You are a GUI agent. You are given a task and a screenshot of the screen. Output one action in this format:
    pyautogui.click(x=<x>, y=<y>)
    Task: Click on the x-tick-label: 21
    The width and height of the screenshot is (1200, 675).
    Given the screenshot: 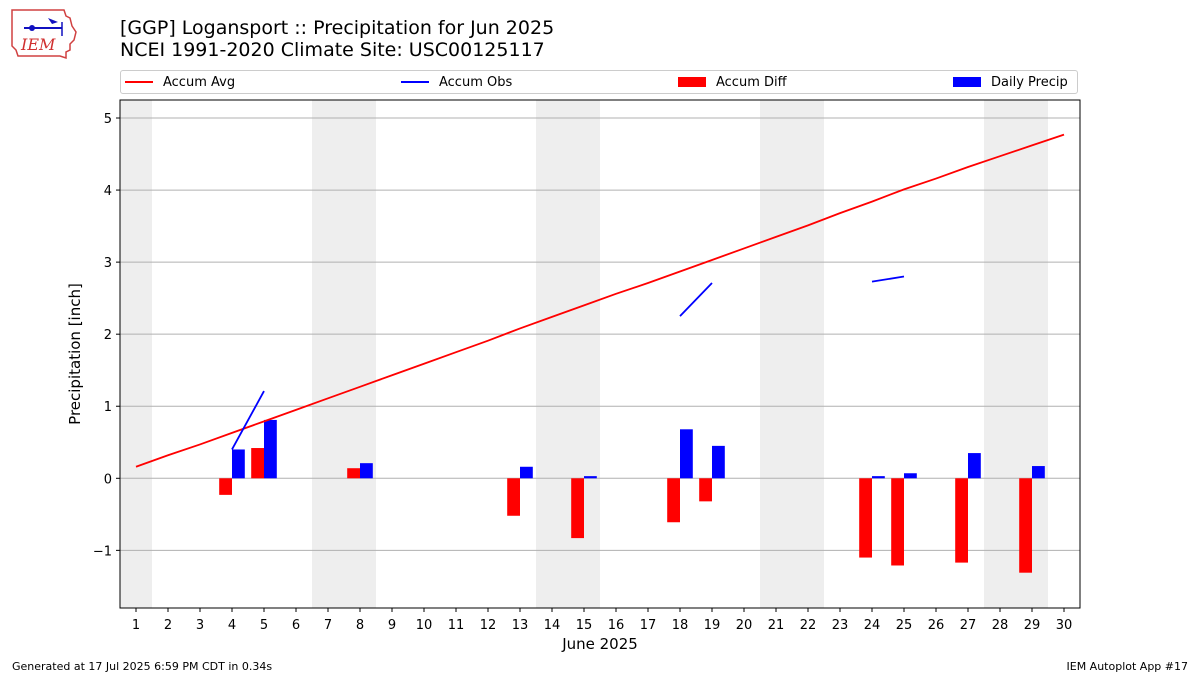 What is the action you would take?
    pyautogui.click(x=776, y=625)
    